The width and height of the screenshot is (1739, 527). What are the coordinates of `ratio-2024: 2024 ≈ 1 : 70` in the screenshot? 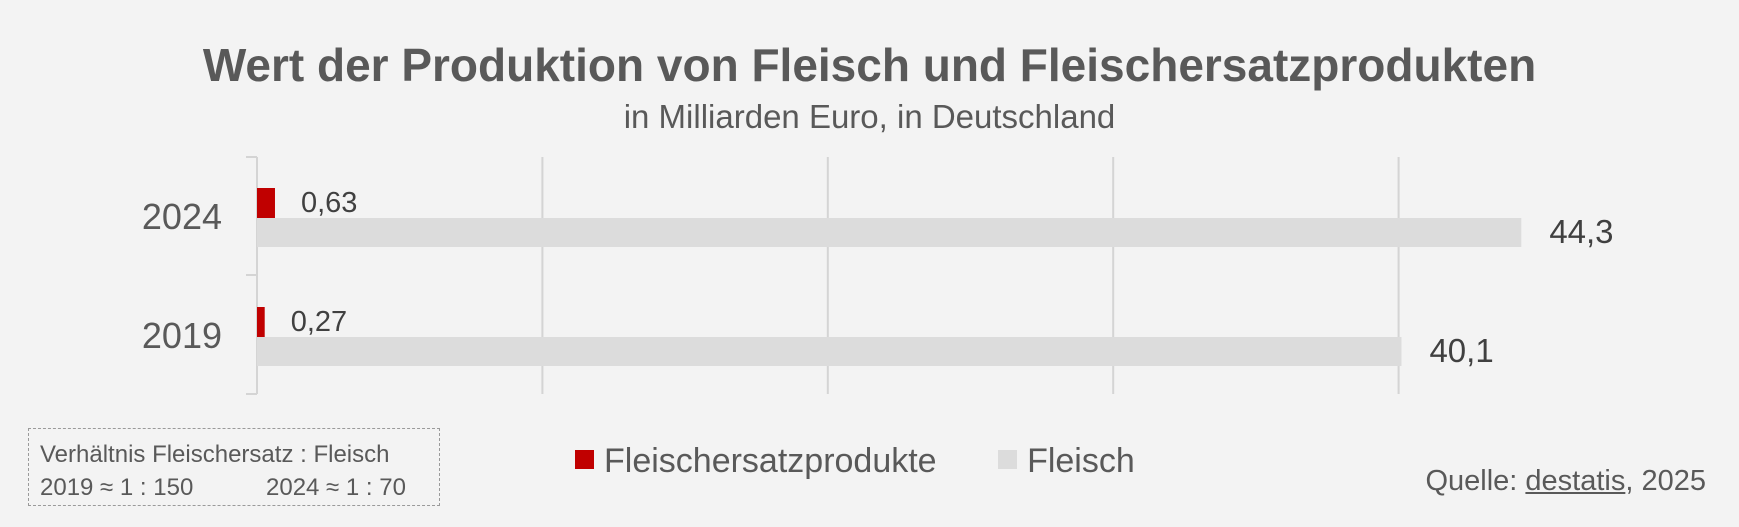 It's located at (336, 487).